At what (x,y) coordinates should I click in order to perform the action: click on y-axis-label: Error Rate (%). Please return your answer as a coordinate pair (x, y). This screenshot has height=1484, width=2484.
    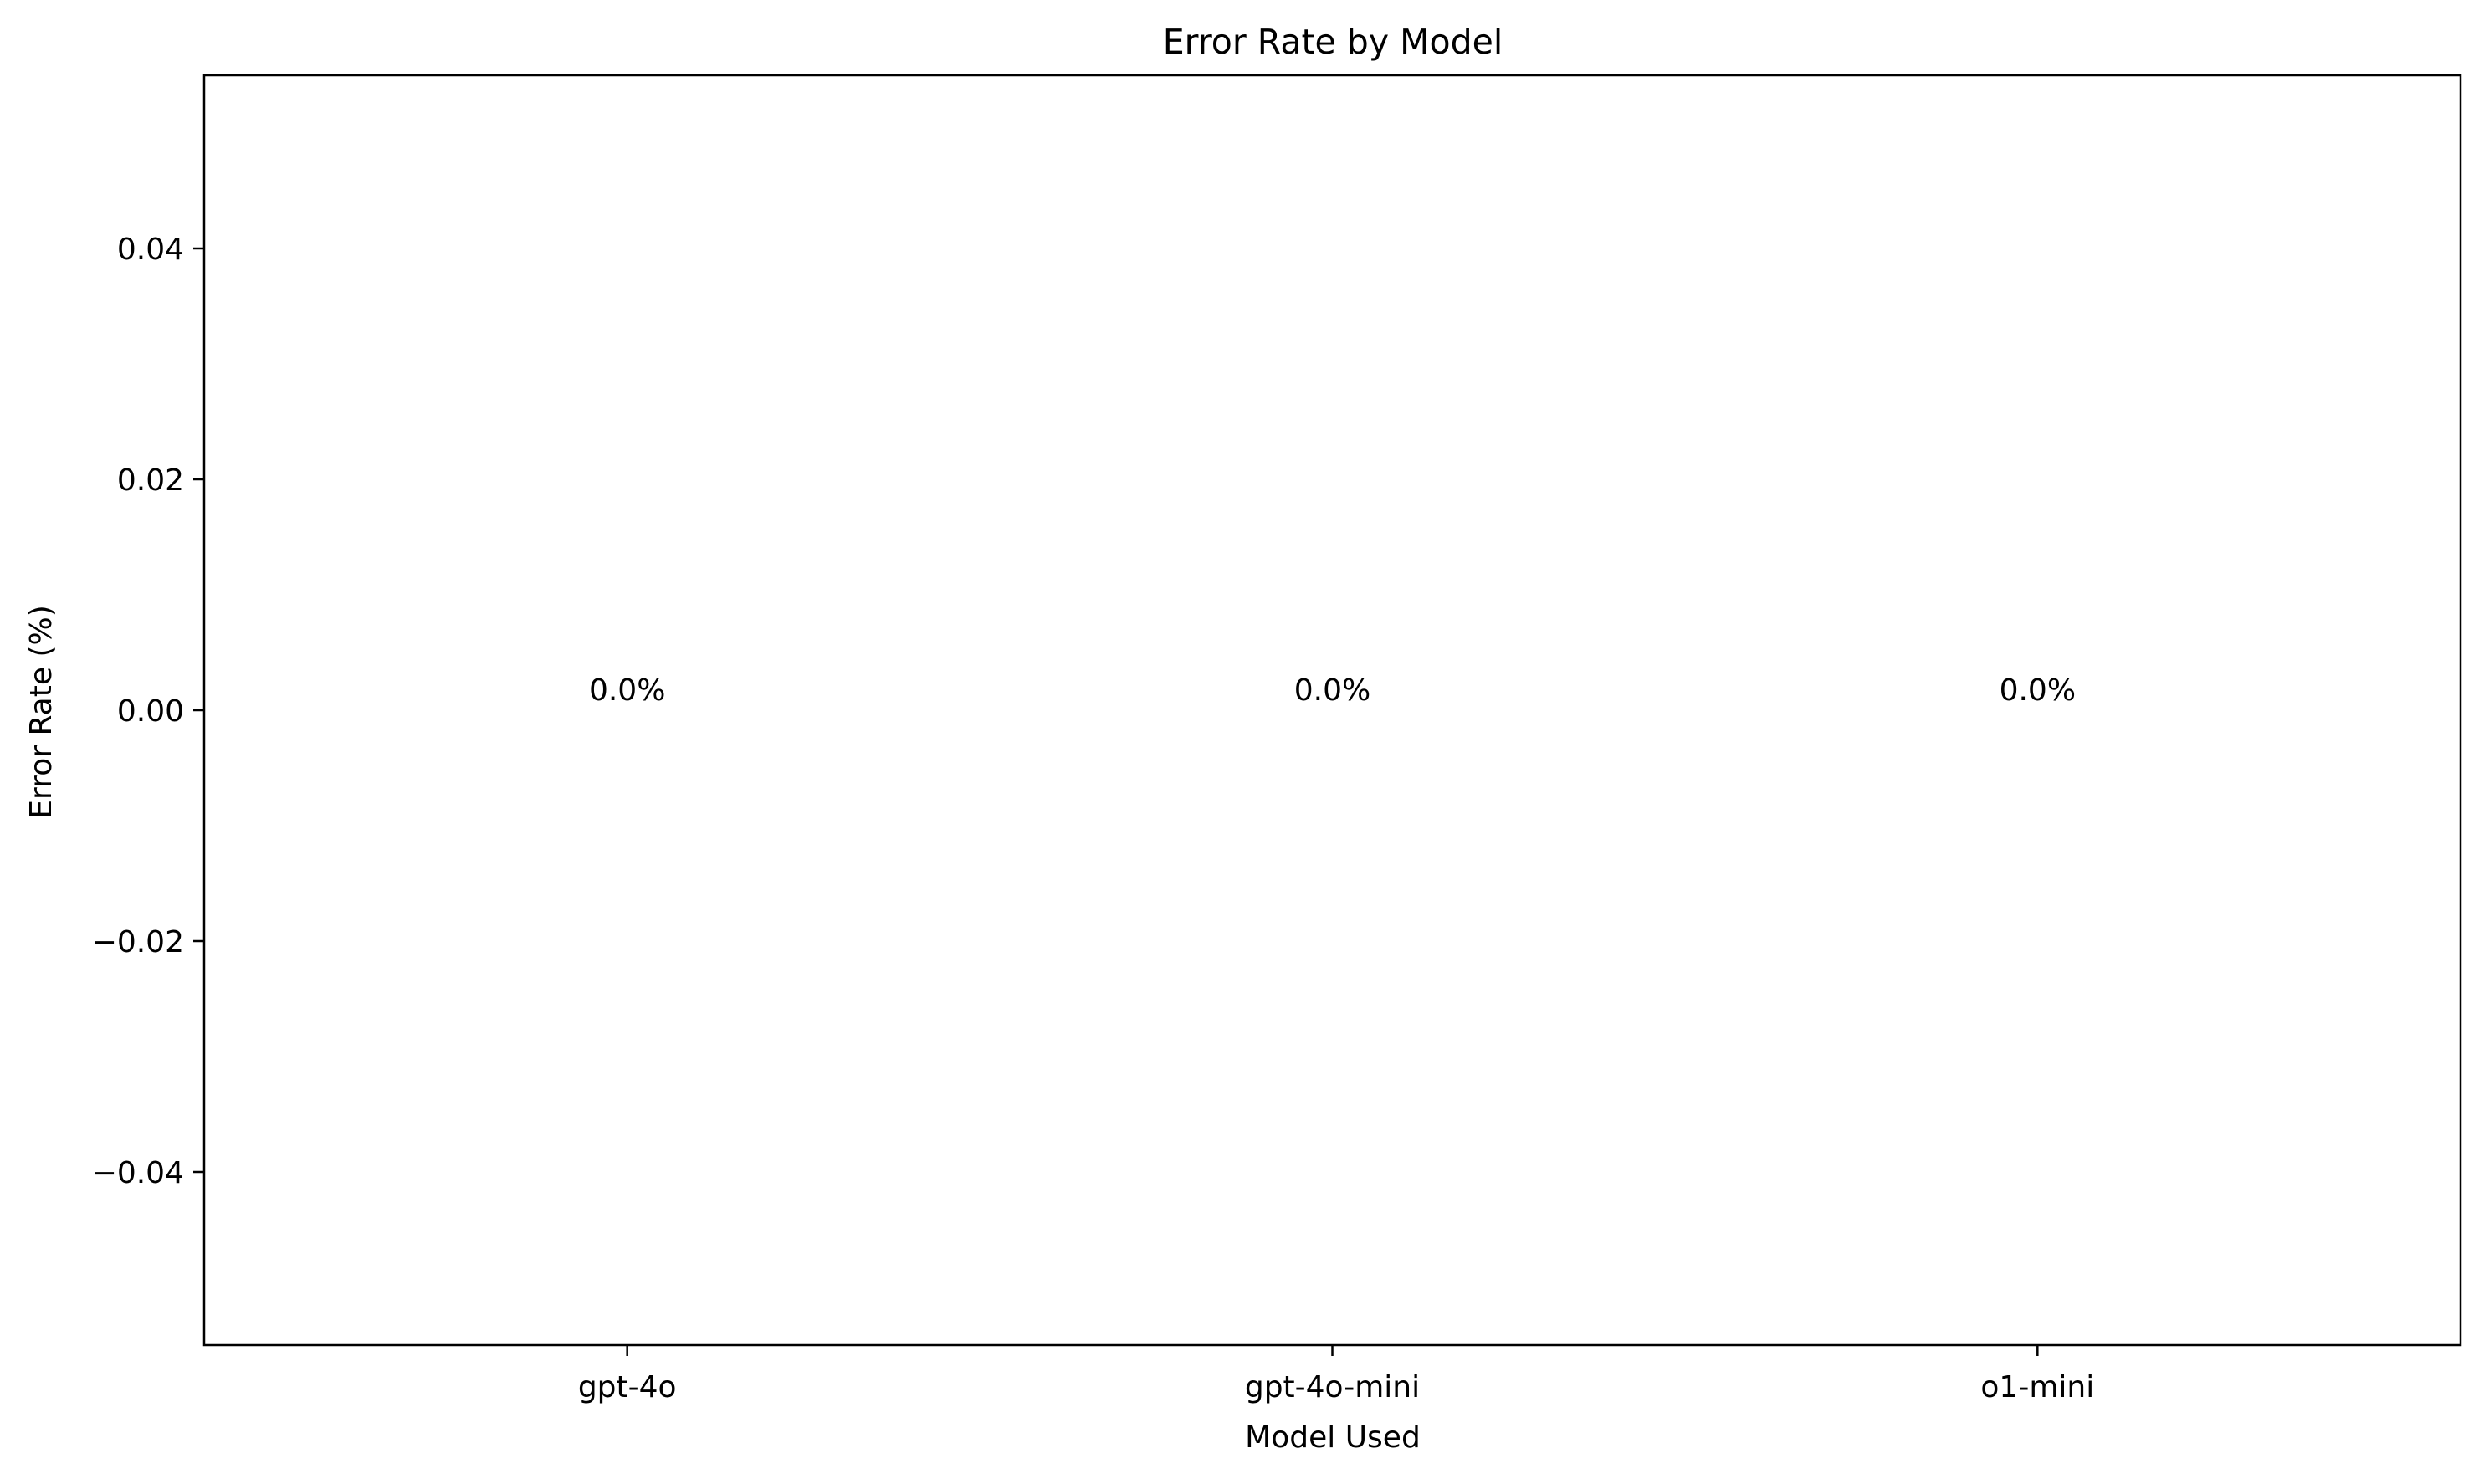
    Looking at the image, I should click on (41, 711).